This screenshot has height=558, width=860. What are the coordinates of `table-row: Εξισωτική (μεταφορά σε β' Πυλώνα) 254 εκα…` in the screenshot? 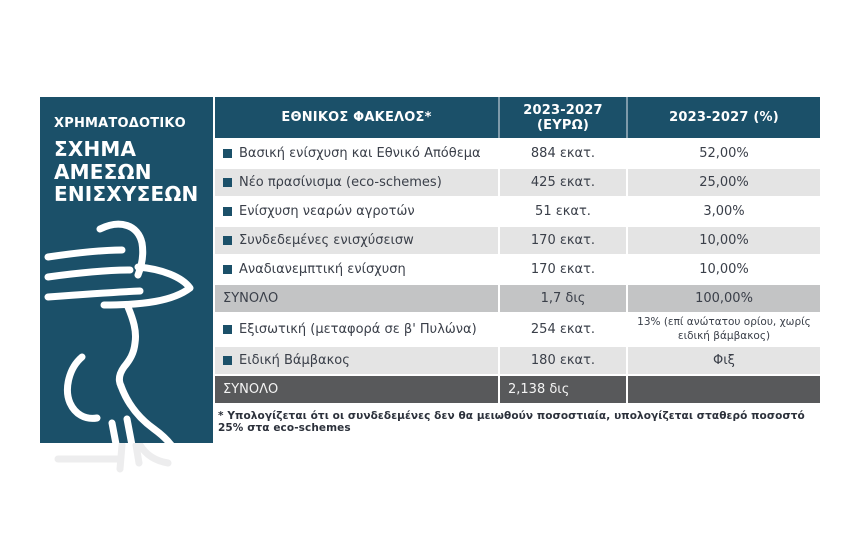 It's located at (517, 330).